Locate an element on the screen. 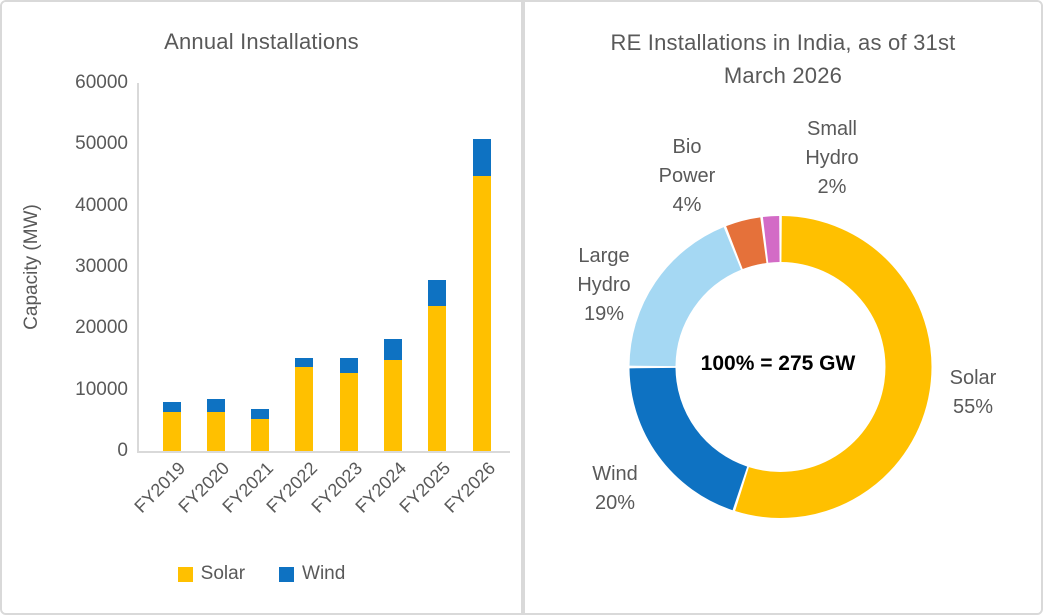  bar-segment-solar-fy2026 is located at coordinates (481, 313).